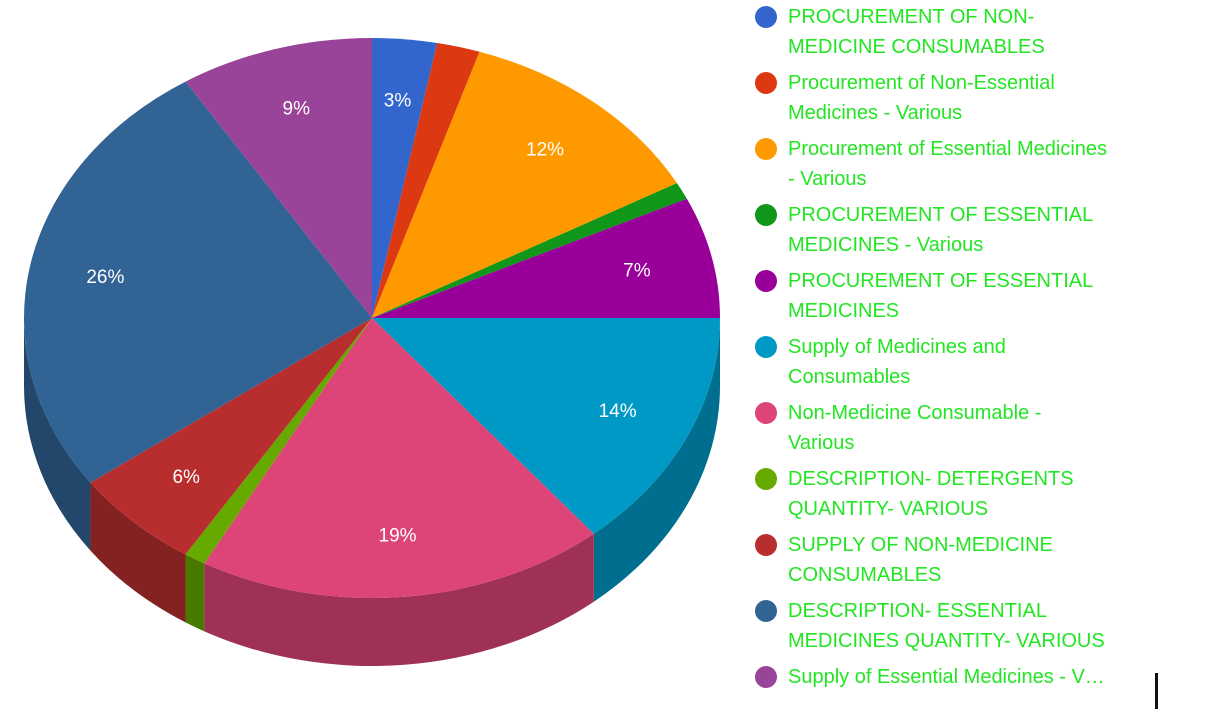 The height and width of the screenshot is (718, 1224). What do you see at coordinates (958, 32) in the screenshot?
I see `legend-item-1: PROCUREMENT OF NON- MEDICINE CONSUMABLES` at bounding box center [958, 32].